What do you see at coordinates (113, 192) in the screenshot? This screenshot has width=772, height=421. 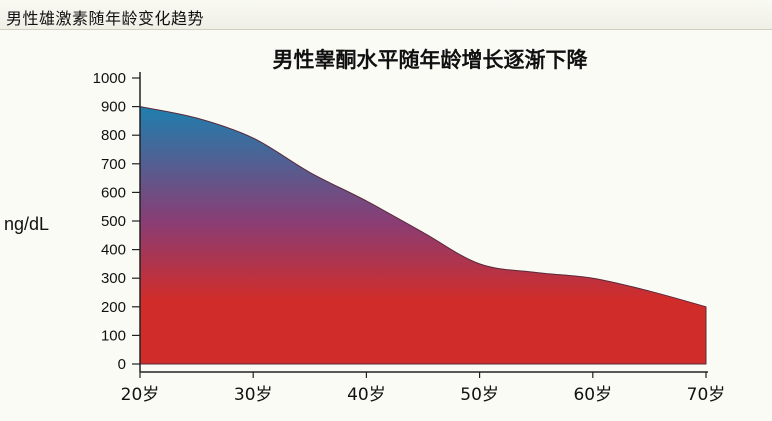 I see `y-tick-label: 600` at bounding box center [113, 192].